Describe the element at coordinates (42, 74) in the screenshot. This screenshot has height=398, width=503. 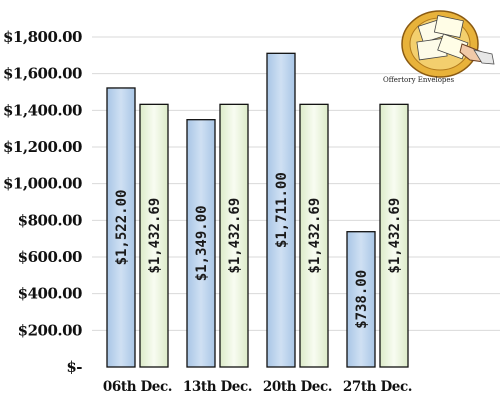
I see `y-tick-label: $1,600.00` at that location.